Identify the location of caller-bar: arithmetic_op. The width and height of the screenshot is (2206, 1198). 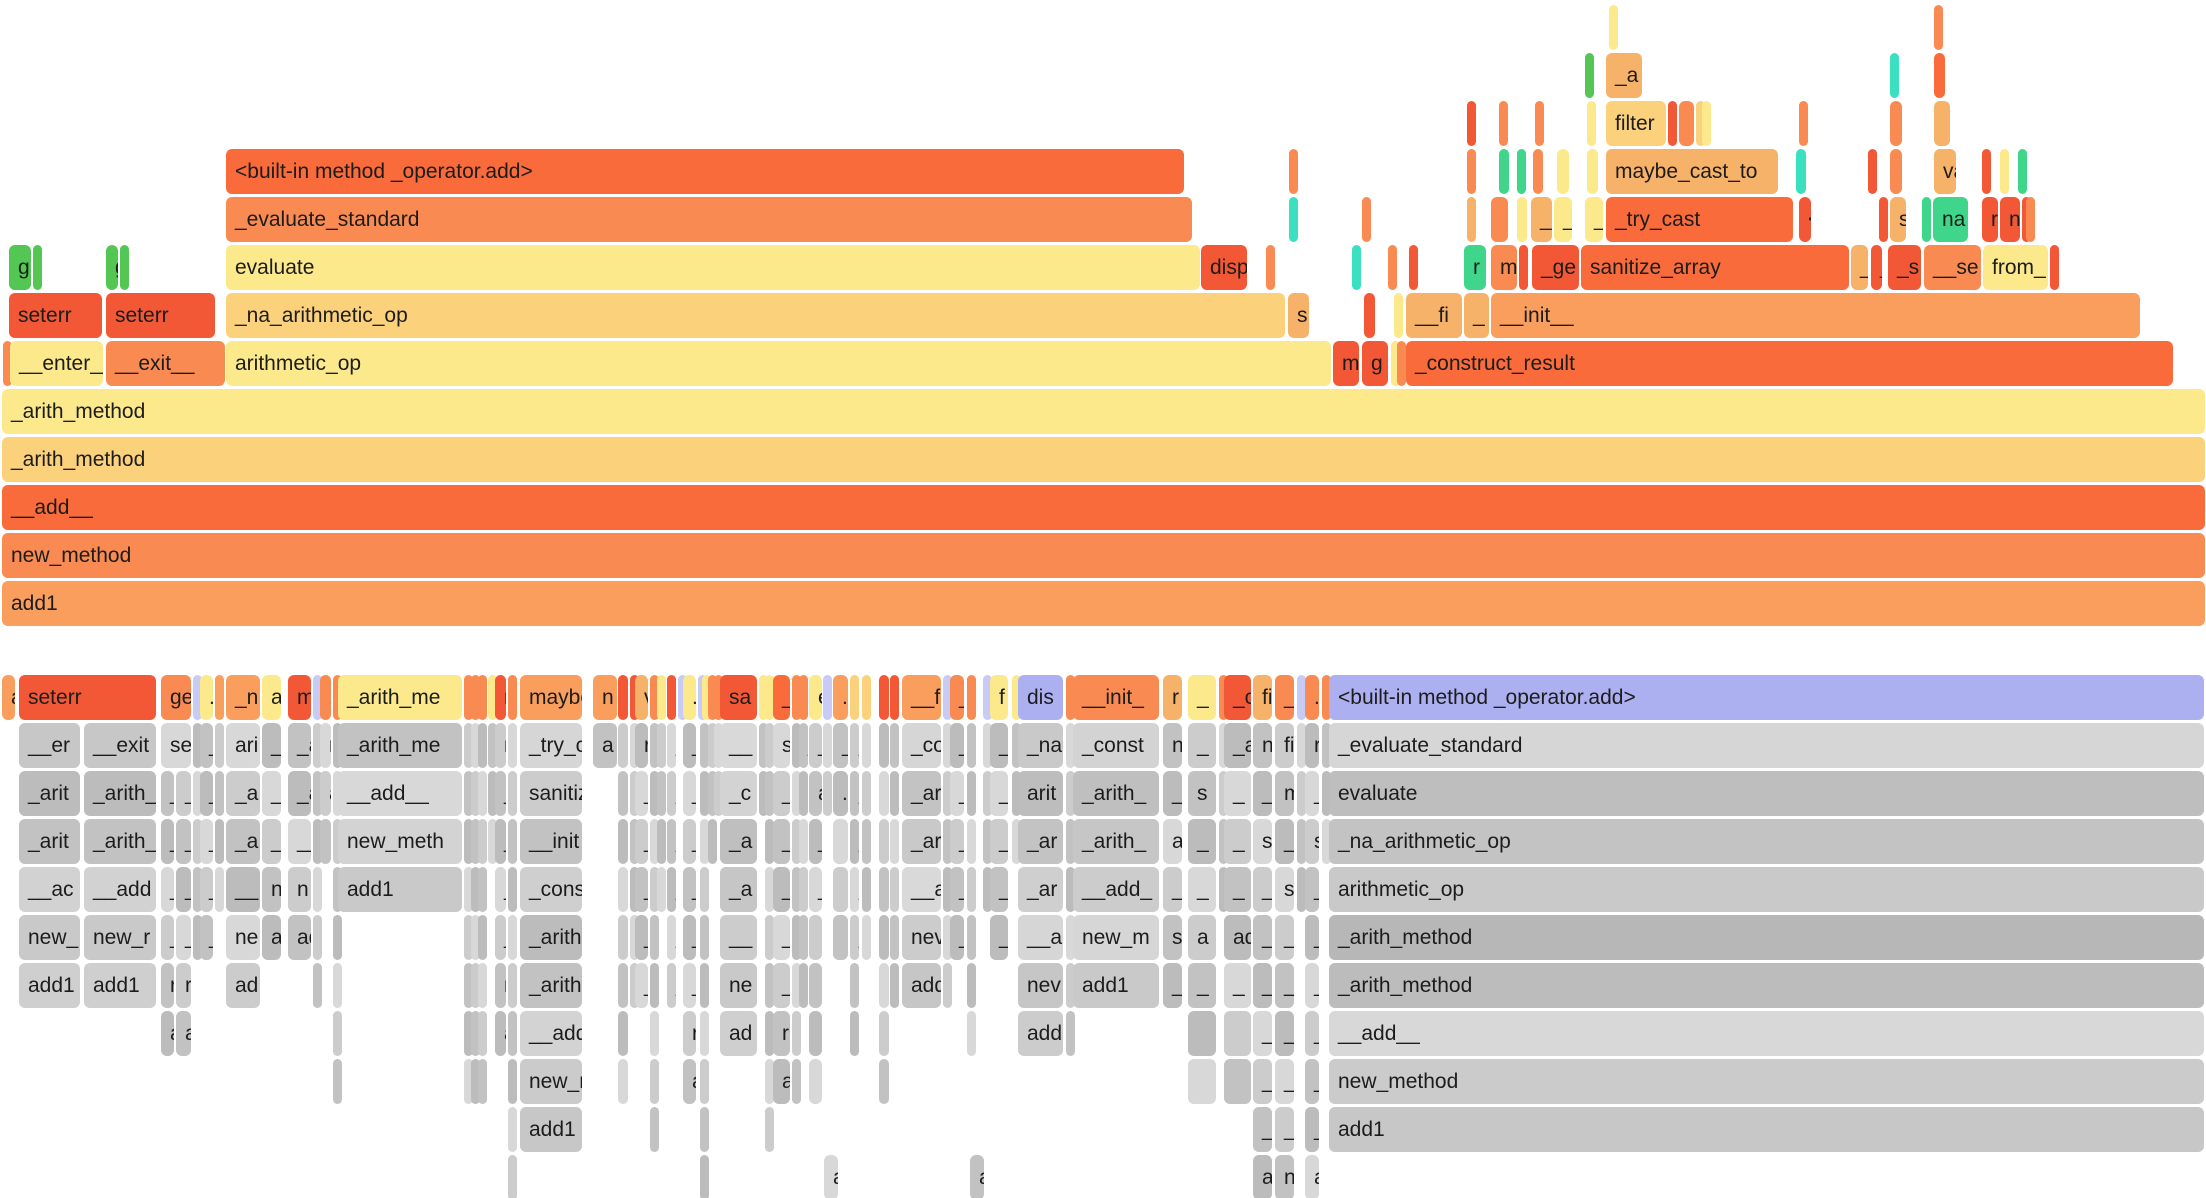
(1766, 889).